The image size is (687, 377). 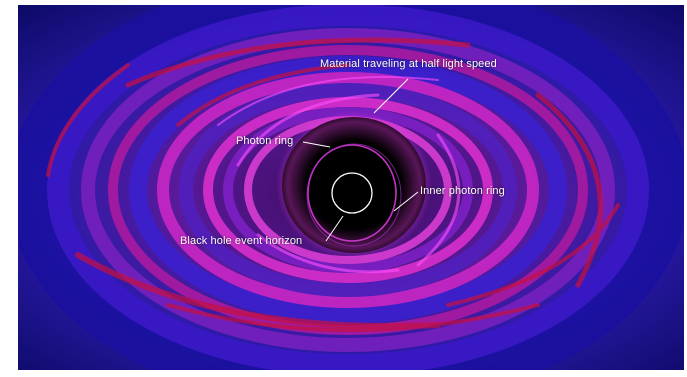 What do you see at coordinates (408, 64) in the screenshot?
I see `label-material-speed: Material traveling at half light speed` at bounding box center [408, 64].